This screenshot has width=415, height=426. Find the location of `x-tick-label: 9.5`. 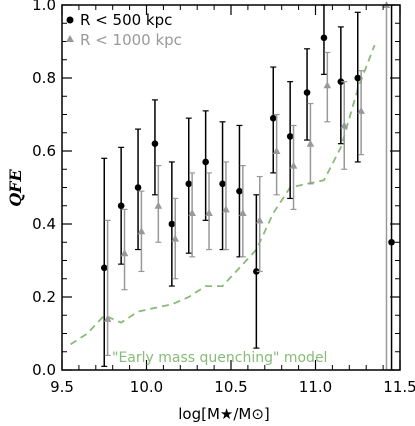

x-tick-label: 9.5 is located at coordinates (62, 387).